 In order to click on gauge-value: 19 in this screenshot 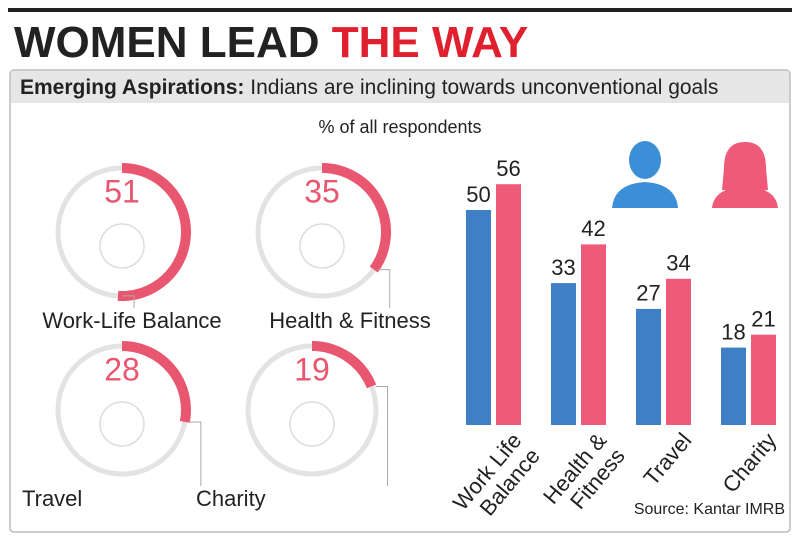, I will do `click(312, 369)`.